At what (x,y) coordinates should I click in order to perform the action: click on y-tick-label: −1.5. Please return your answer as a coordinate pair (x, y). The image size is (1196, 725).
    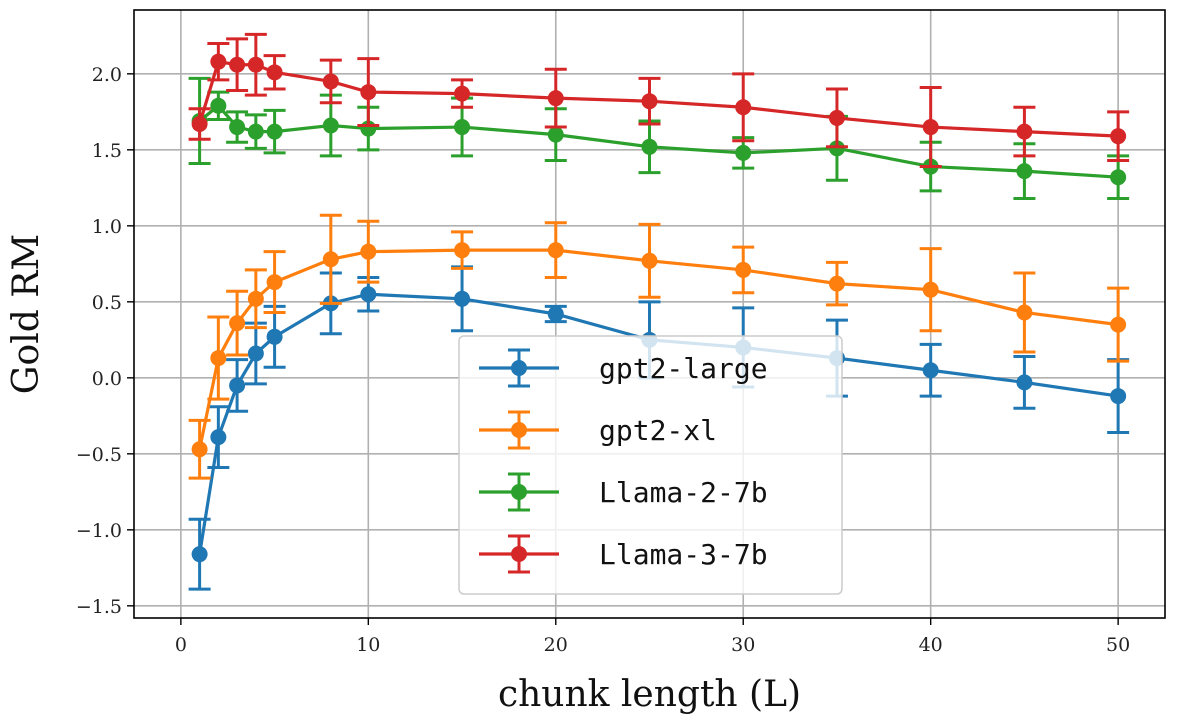
    Looking at the image, I should click on (99, 607).